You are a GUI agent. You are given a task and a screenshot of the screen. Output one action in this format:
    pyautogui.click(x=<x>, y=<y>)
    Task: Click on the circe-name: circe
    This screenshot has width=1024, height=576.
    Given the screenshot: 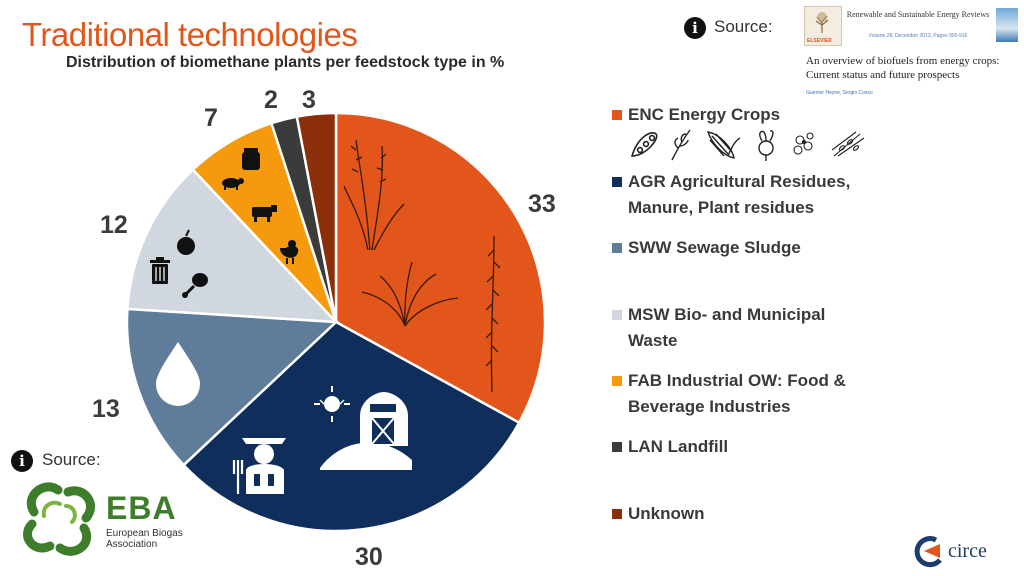 What is the action you would take?
    pyautogui.click(x=967, y=551)
    